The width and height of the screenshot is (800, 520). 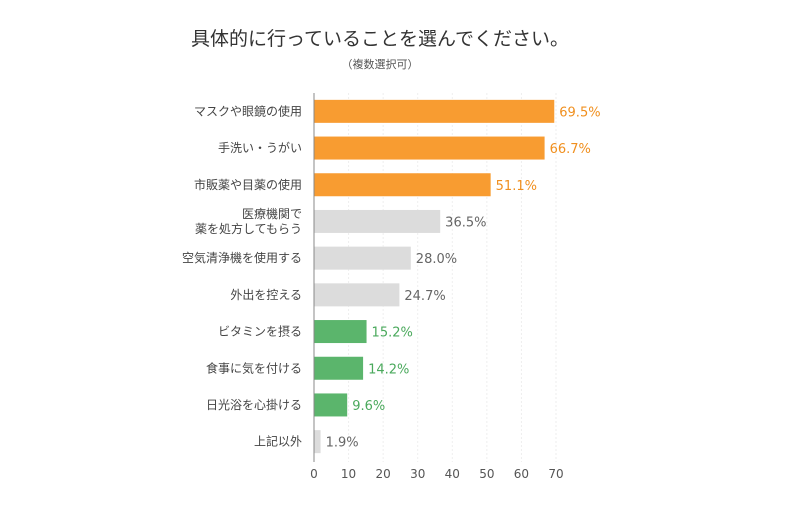 I want to click on data-label: 1.9%, so click(x=342, y=443).